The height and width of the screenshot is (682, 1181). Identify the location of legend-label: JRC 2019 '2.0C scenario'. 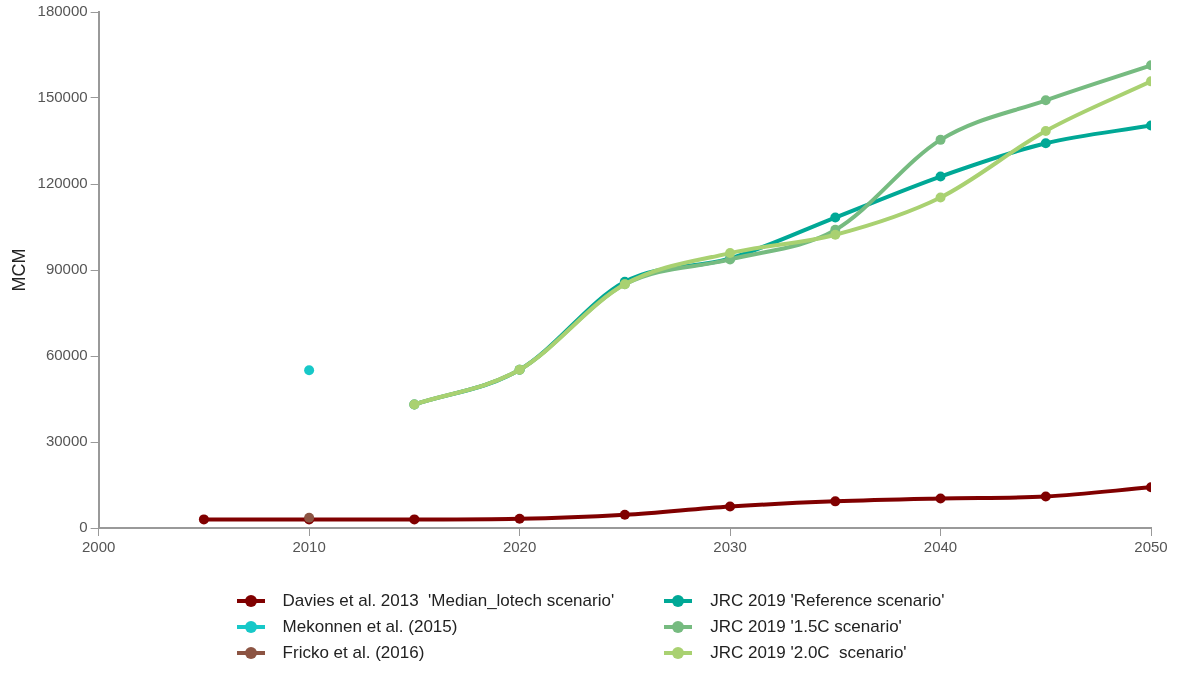
(808, 653).